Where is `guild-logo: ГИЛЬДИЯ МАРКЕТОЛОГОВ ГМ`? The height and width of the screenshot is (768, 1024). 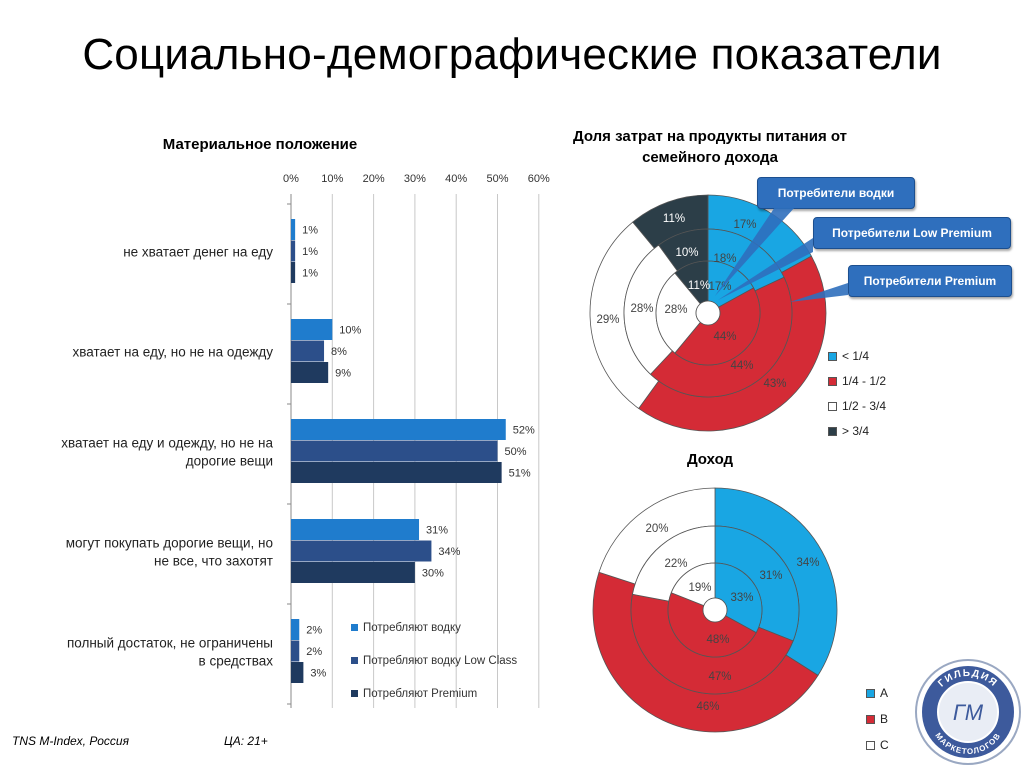 guild-logo: ГИЛЬДИЯ МАРКЕТОЛОГОВ ГМ is located at coordinates (968, 712).